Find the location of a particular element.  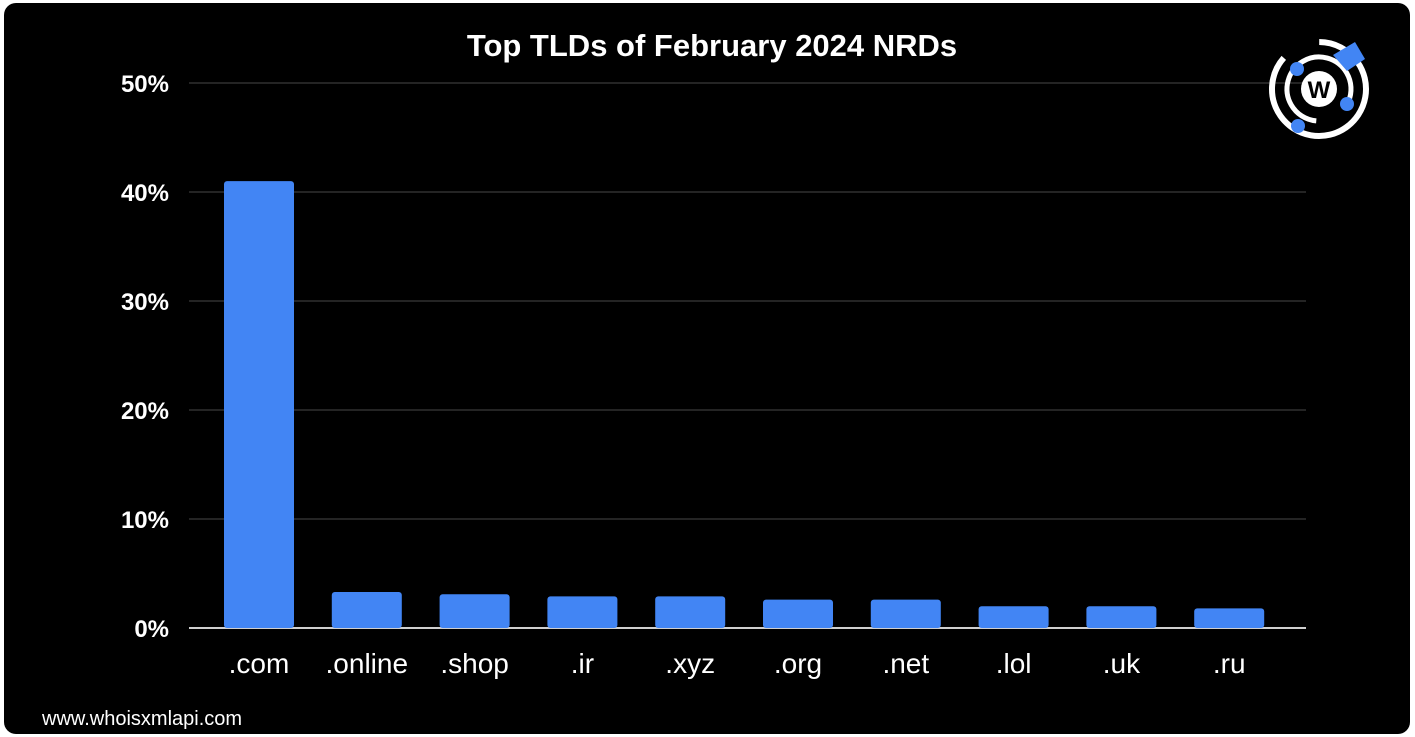

y-tick-label: 10% is located at coordinates (145, 520).